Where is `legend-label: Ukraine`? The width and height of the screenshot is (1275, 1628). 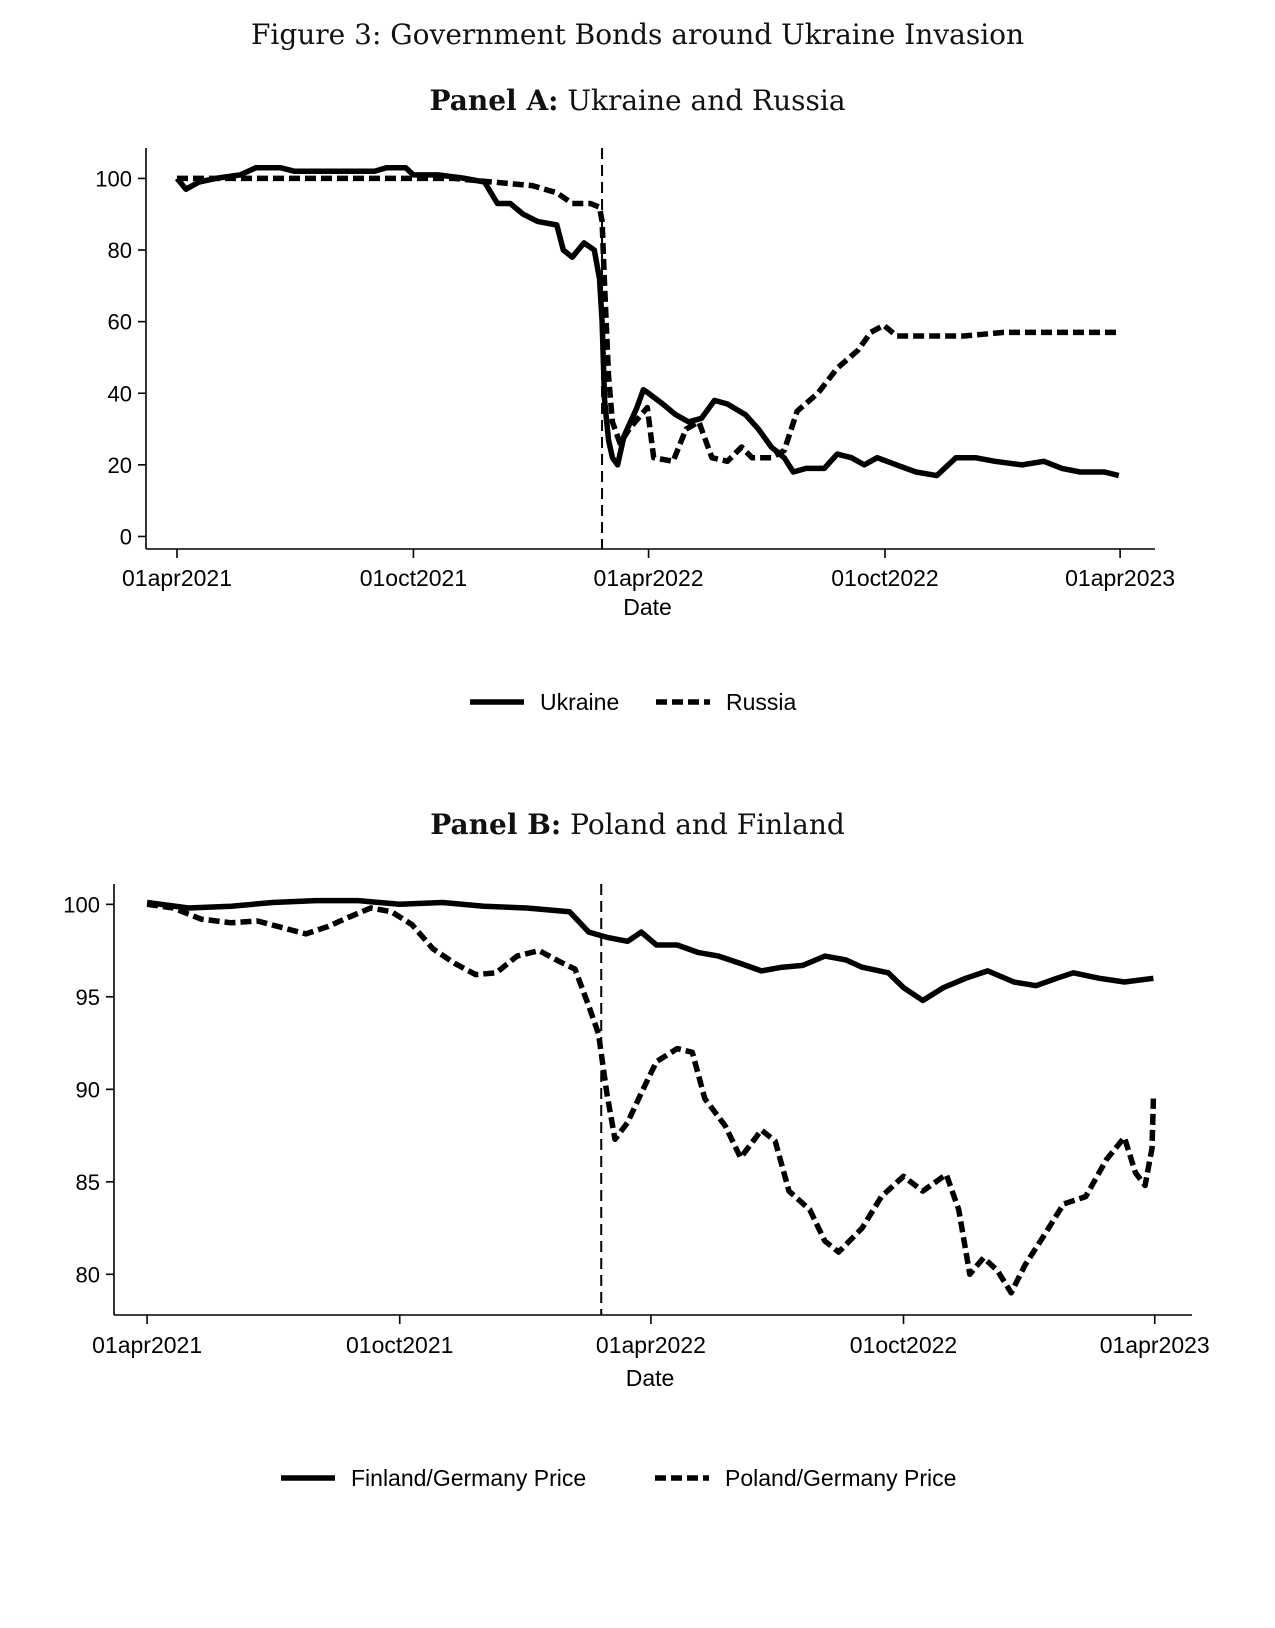 legend-label: Ukraine is located at coordinates (579, 702).